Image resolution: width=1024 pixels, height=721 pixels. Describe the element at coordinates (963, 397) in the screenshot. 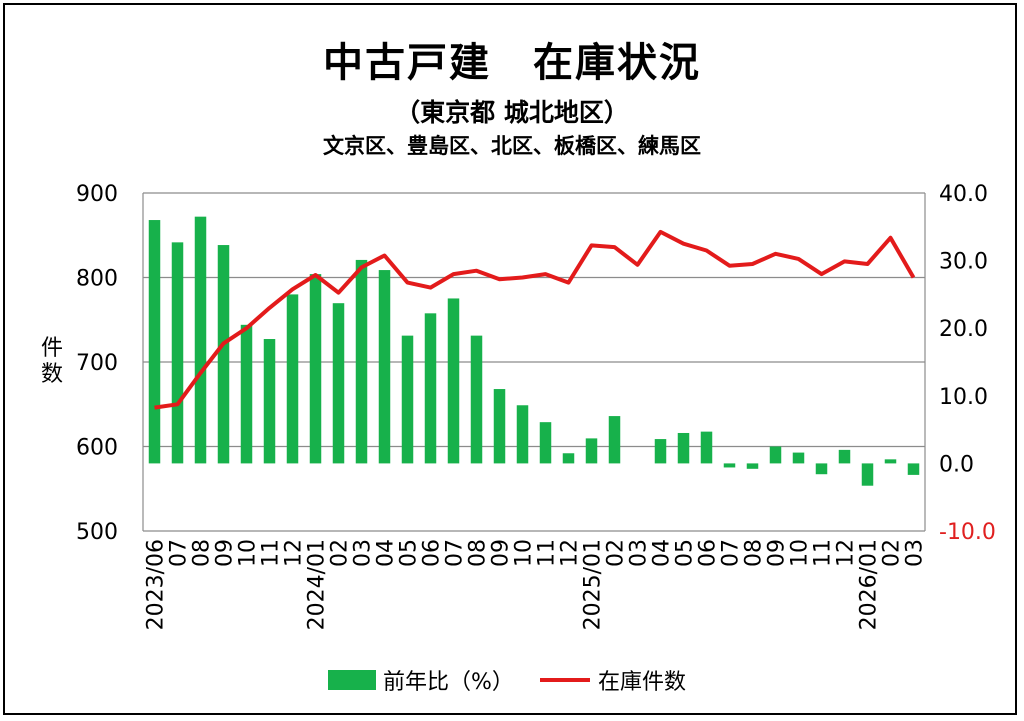

I see `y-right-tick-label: 10.0` at that location.